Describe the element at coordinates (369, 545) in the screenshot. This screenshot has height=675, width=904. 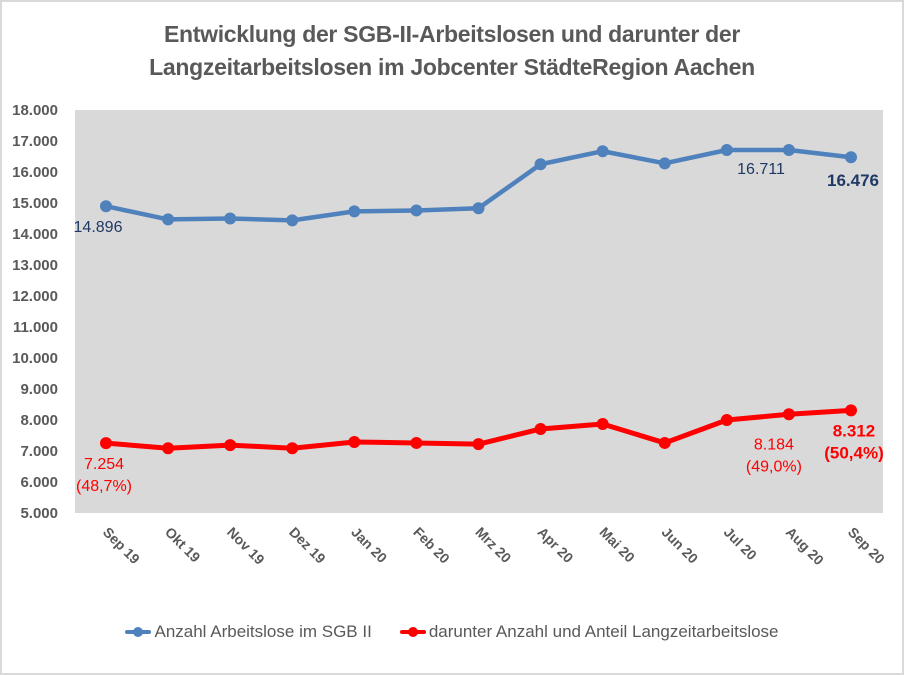
I see `x-tick-label: Jan 20` at that location.